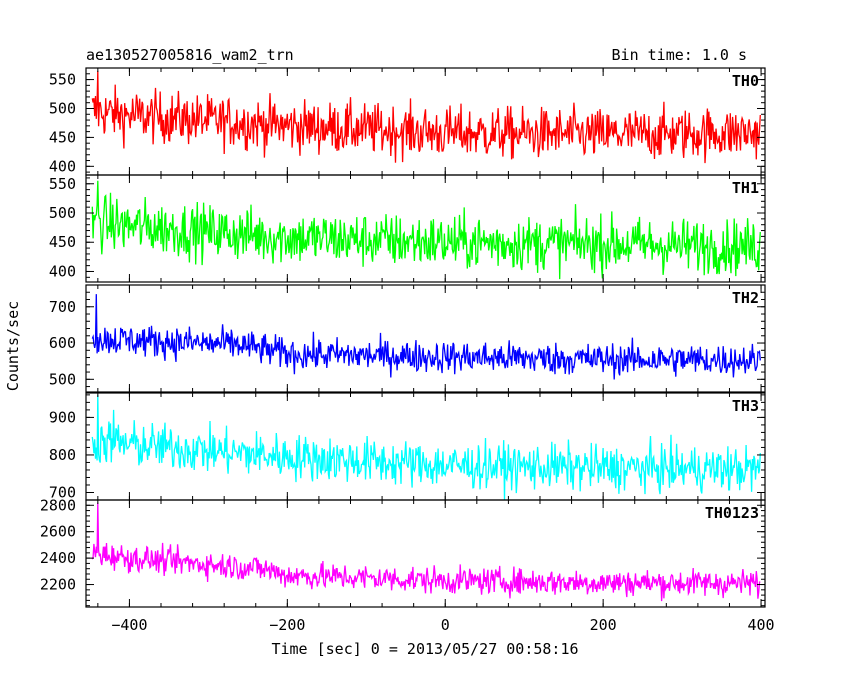 The height and width of the screenshot is (680, 850). I want to click on panel-label: TH0123, so click(732, 513).